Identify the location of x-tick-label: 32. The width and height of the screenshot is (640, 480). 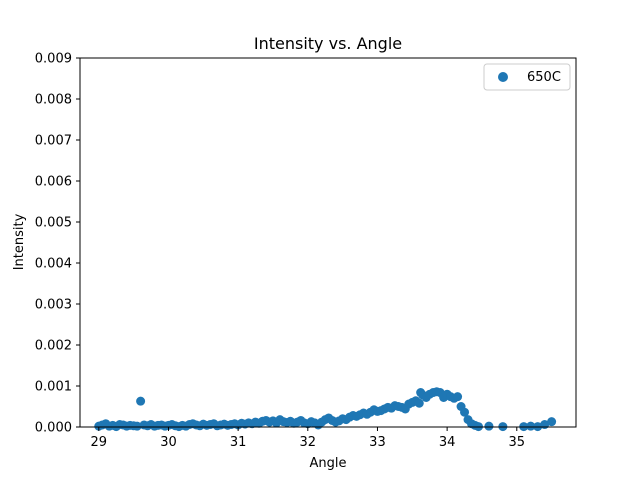
(308, 442).